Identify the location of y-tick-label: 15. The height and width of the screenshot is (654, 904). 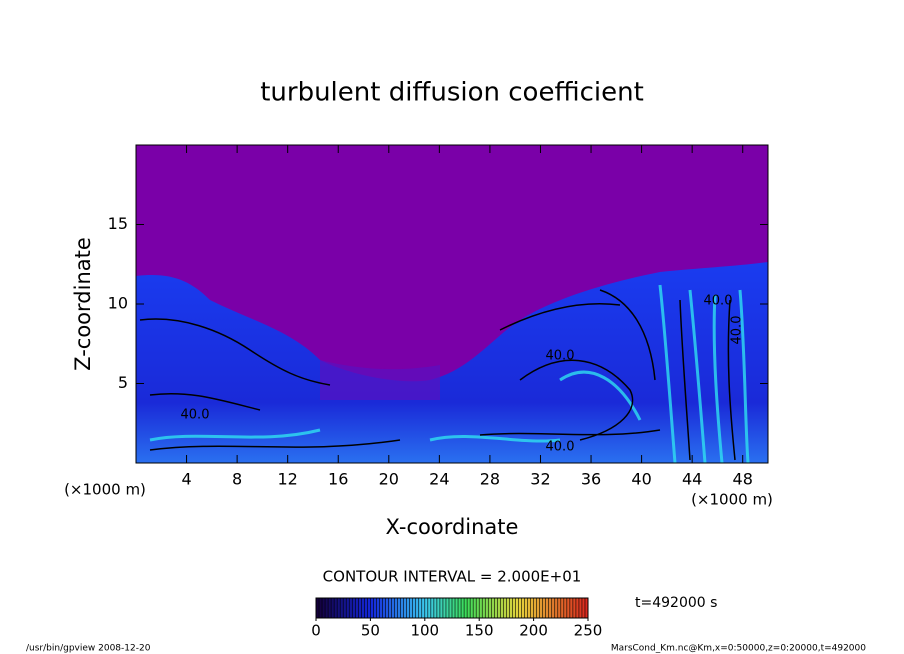
(118, 223).